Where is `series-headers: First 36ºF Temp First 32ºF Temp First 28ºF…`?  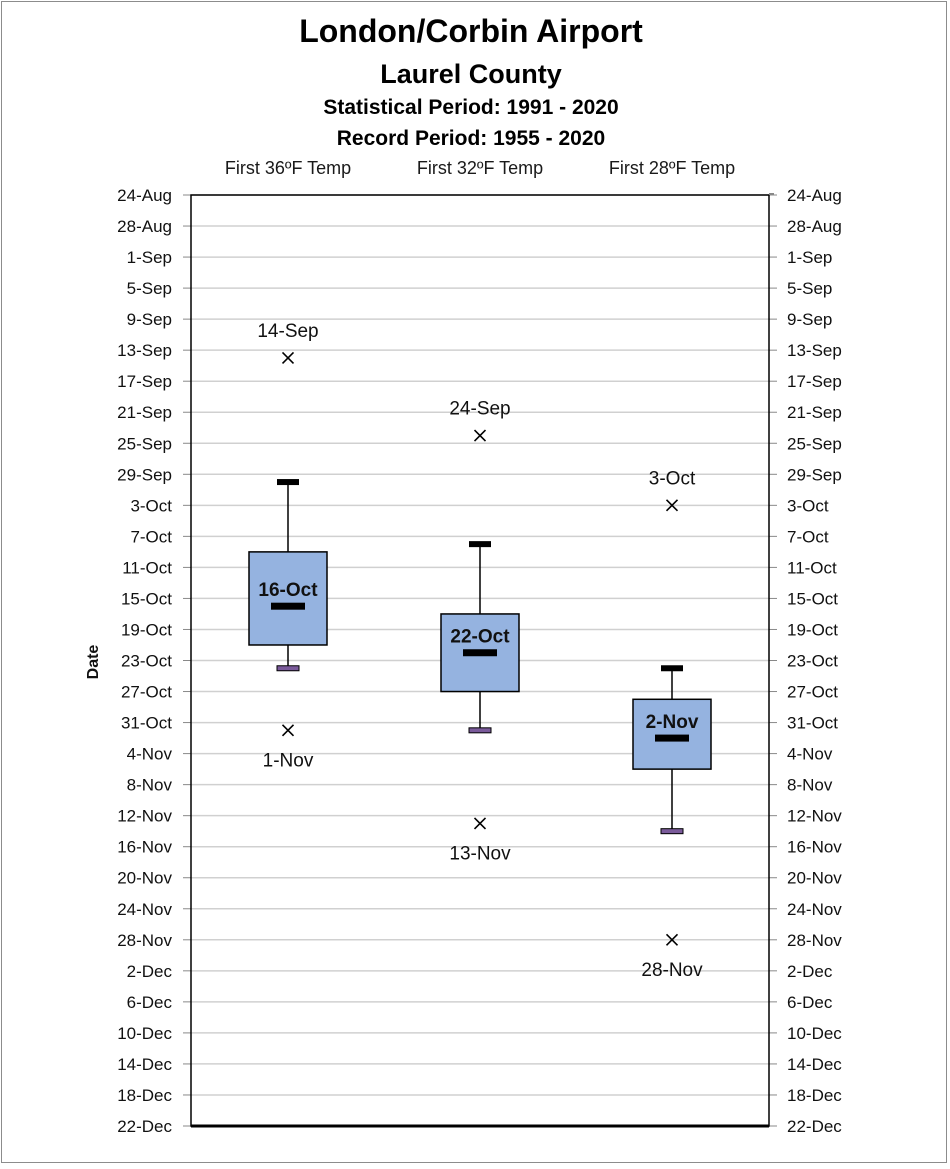
series-headers: First 36ºF Temp First 32ºF Temp First 28ºF… is located at coordinates (480, 168).